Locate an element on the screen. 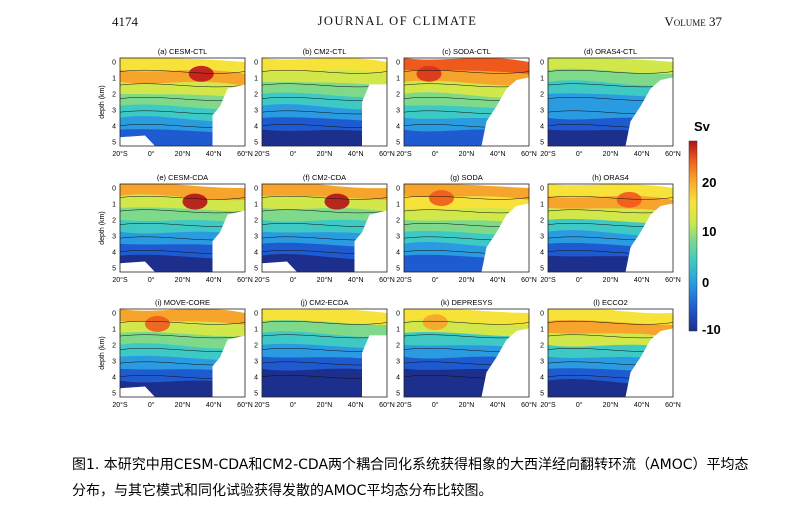 This screenshot has height=514, width=795. panel-title: (i) MOVE-CORE is located at coordinates (182, 302).